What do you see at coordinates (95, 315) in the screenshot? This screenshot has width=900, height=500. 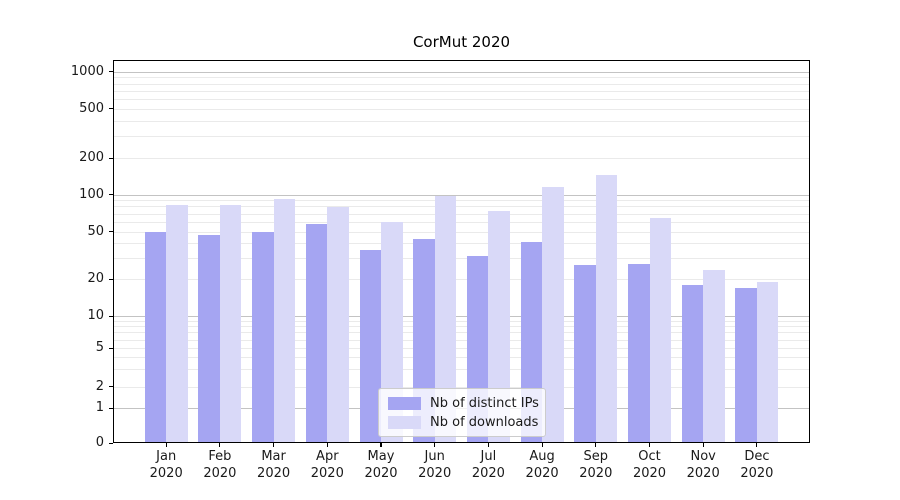 I see `y-tick-label: 10` at bounding box center [95, 315].